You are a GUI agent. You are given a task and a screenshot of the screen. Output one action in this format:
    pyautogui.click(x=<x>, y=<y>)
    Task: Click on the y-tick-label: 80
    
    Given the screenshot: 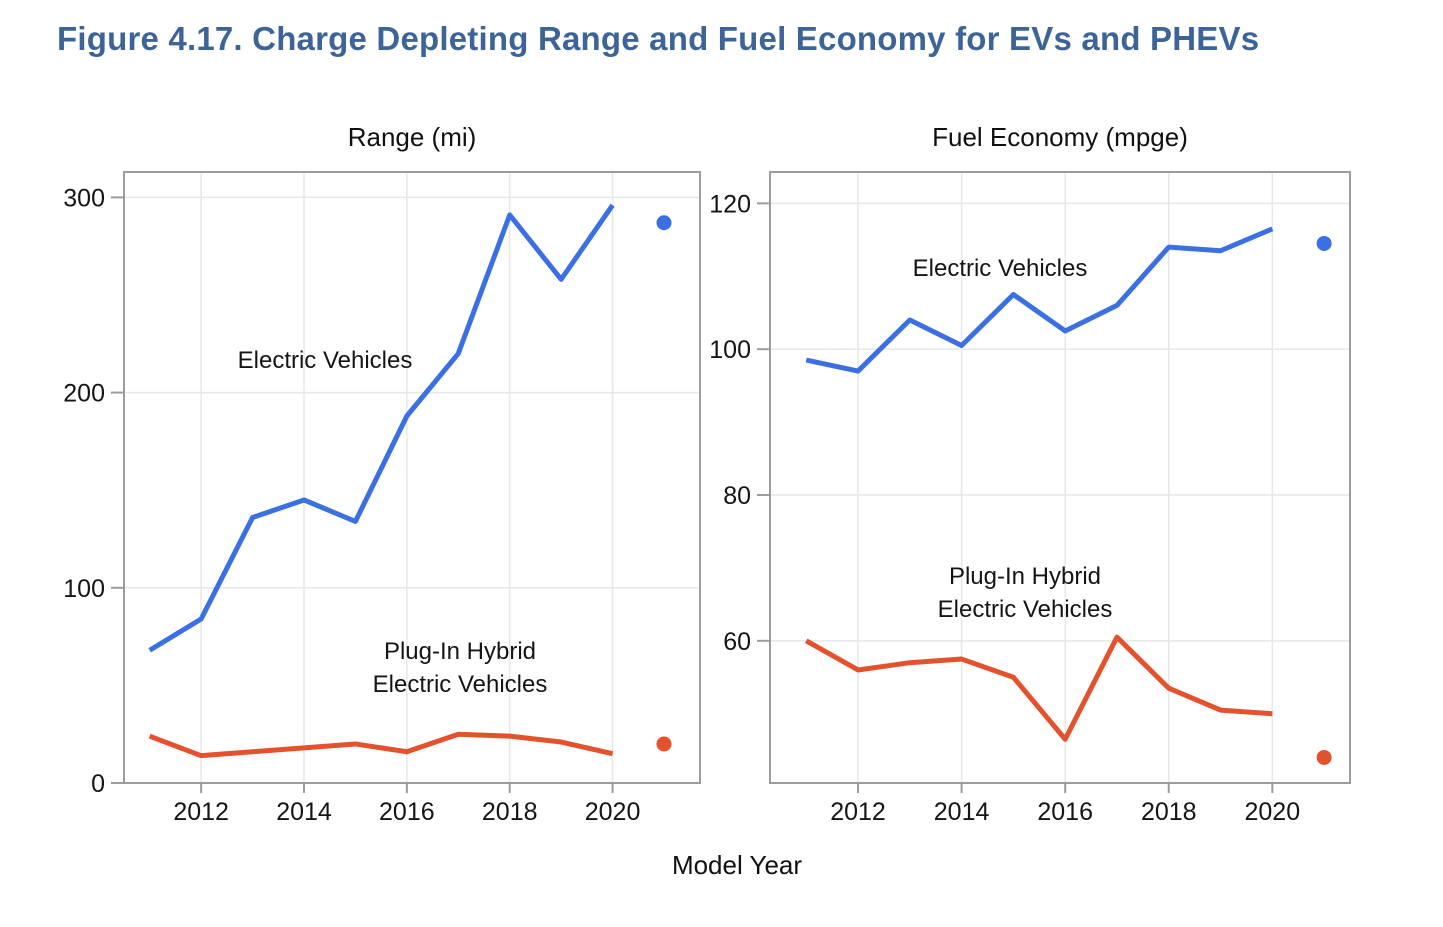 What is the action you would take?
    pyautogui.click(x=737, y=496)
    